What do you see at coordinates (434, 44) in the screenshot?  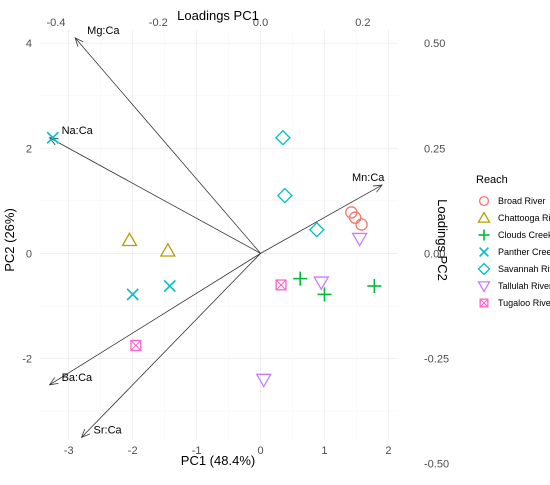 I see `right-tick-label: 0.50` at bounding box center [434, 44].